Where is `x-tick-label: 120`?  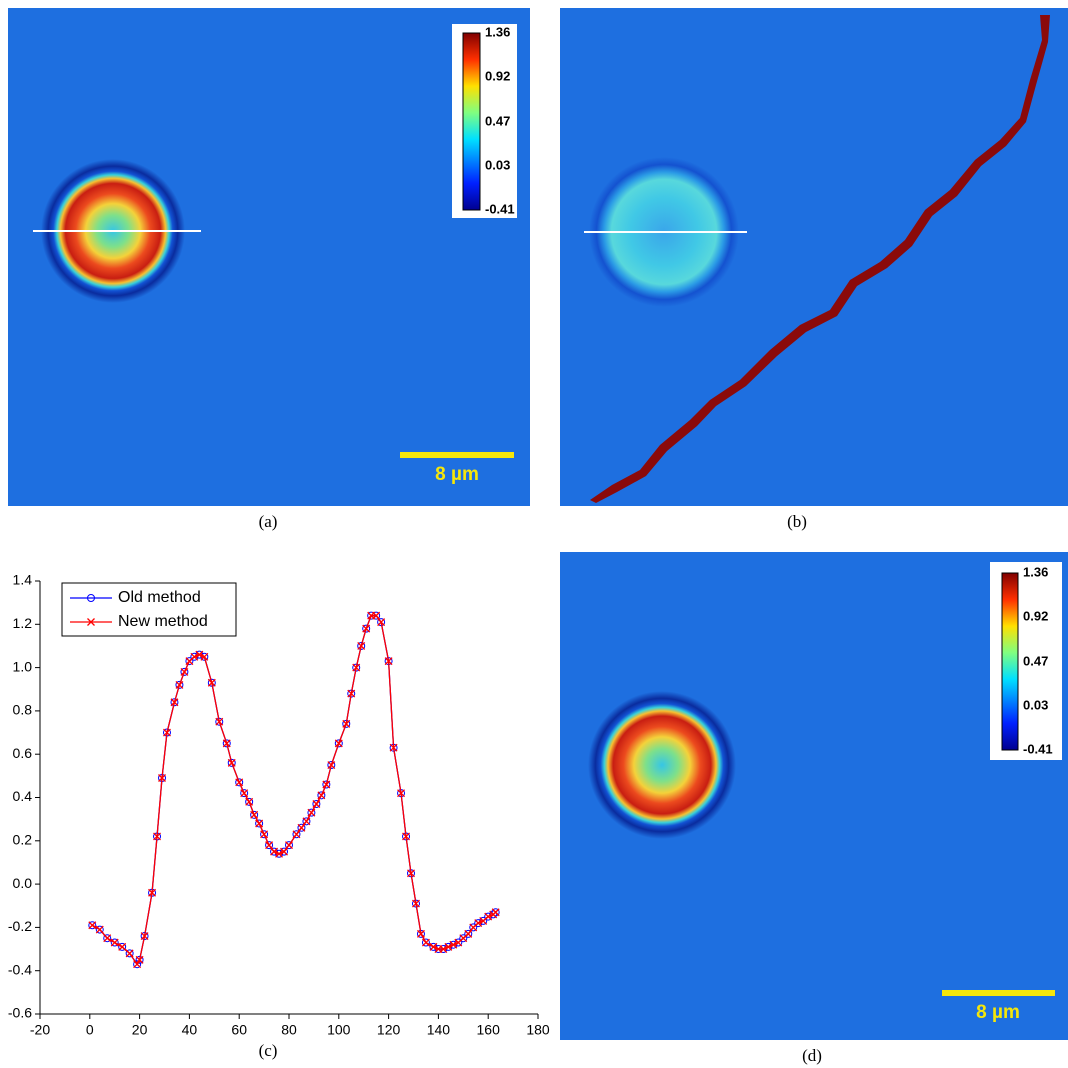
x-tick-label: 120 is located at coordinates (389, 1030).